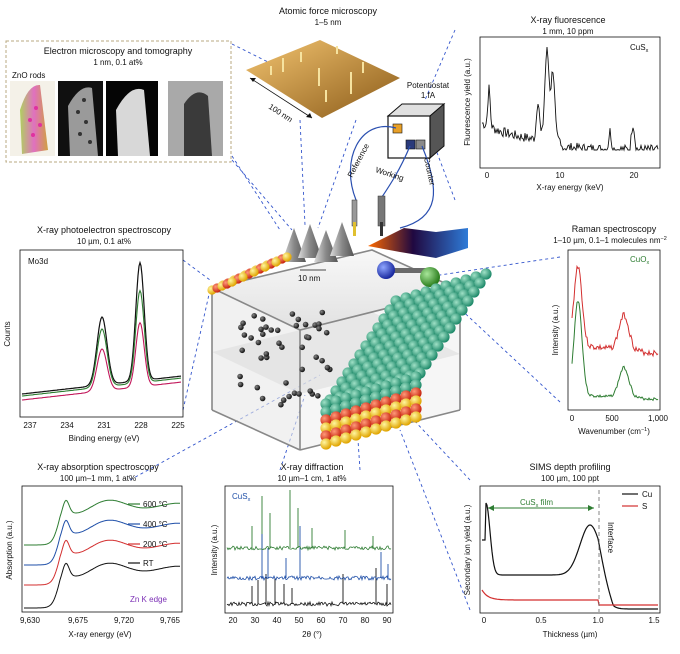 The height and width of the screenshot is (654, 680). Describe the element at coordinates (409, 226) in the screenshot. I see `electrodes` at that location.